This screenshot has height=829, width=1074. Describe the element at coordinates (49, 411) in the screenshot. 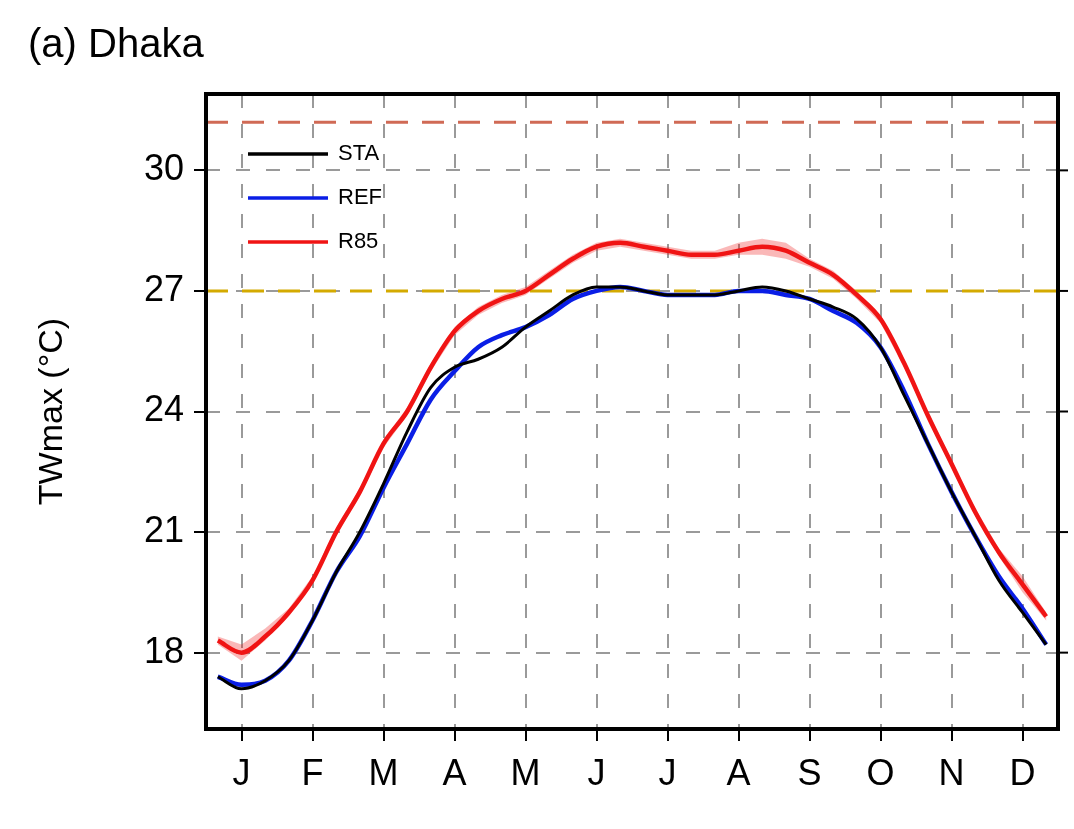

I see `y-axis-title: TWmax (°C)` at that location.